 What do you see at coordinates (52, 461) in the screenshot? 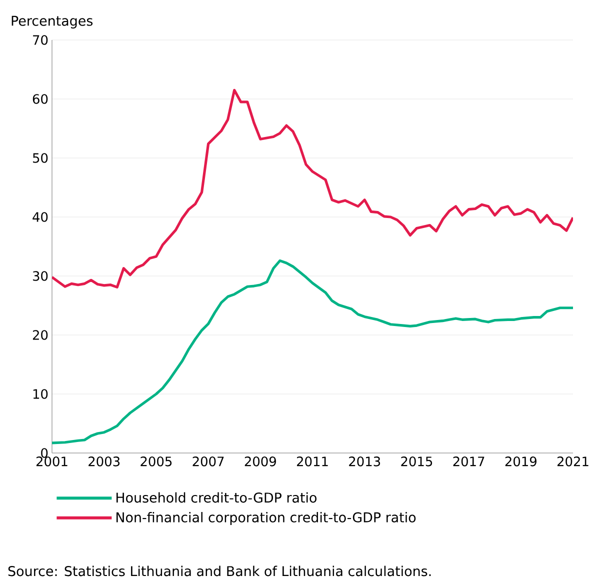
I see `x-tick-label: 2001` at bounding box center [52, 461].